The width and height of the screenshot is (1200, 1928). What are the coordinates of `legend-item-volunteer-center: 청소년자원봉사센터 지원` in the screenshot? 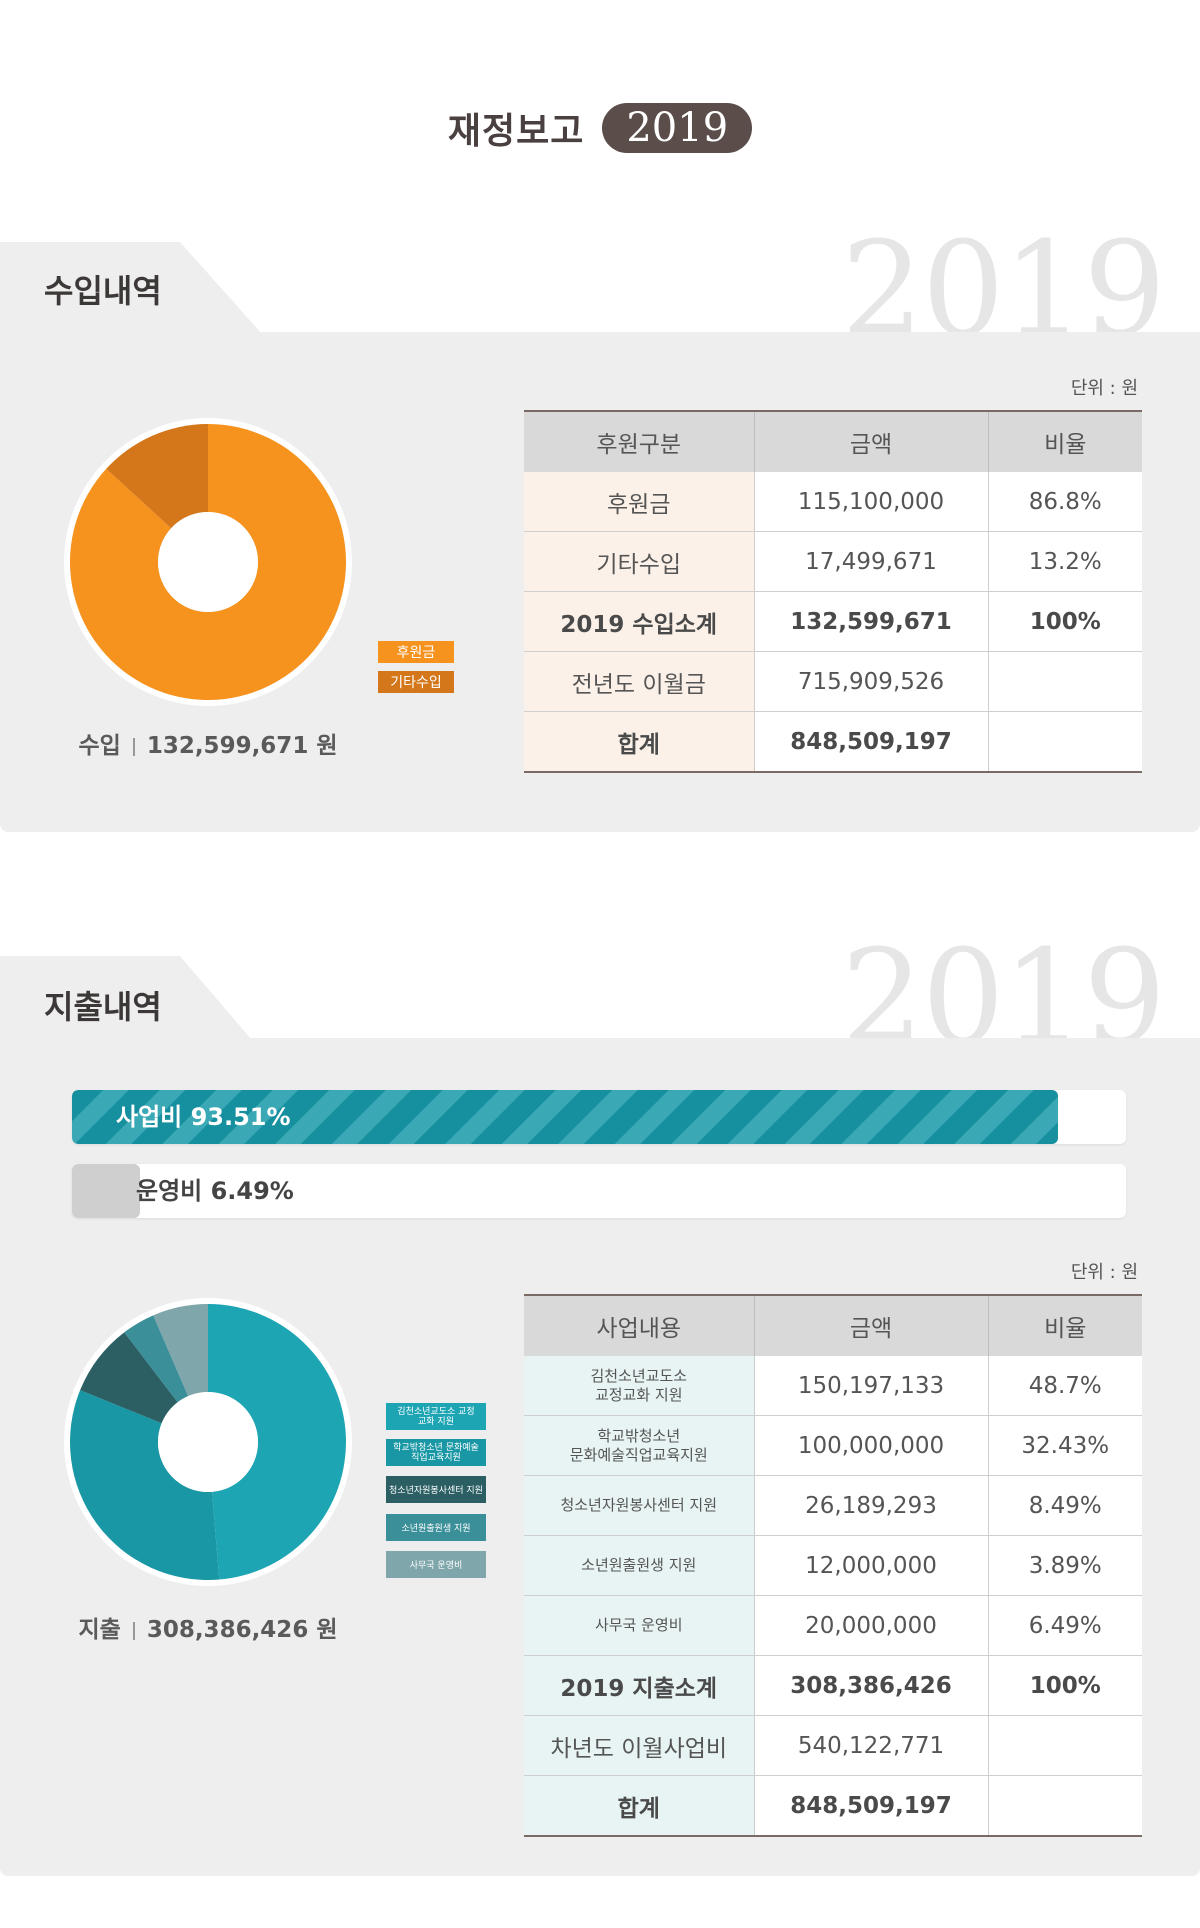 It's located at (436, 1489).